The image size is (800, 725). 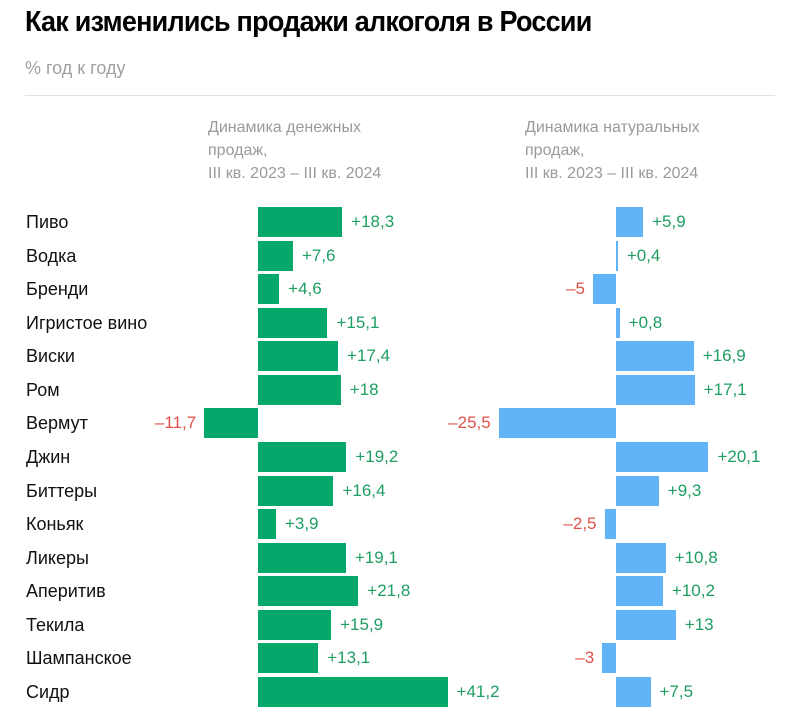 What do you see at coordinates (362, 624) in the screenshot?
I see `money-value-label: +15,9` at bounding box center [362, 624].